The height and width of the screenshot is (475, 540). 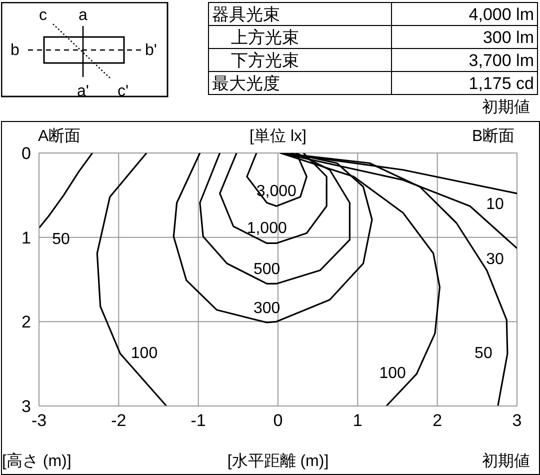 I want to click on text: 1,175 cd, so click(x=465, y=83).